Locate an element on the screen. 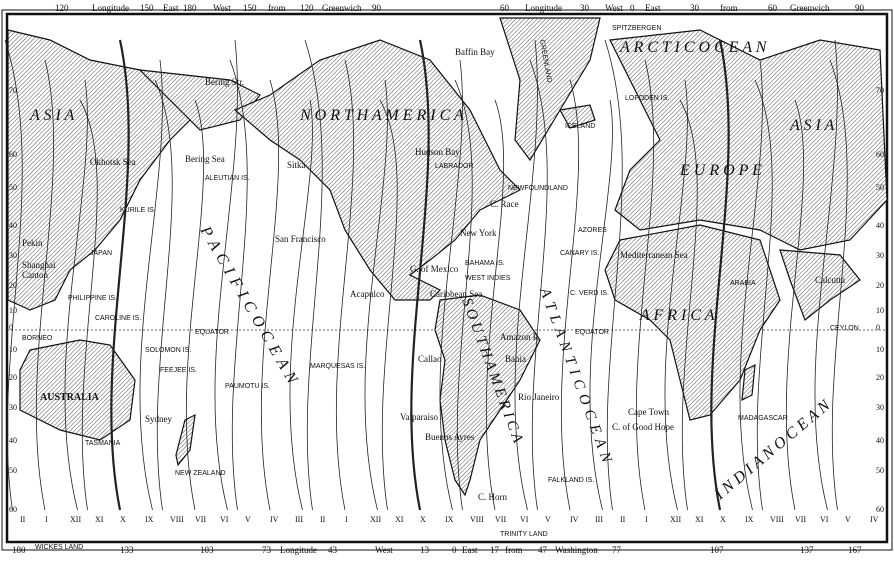 Image resolution: width=894 pixels, height=562 pixels. bottom-scale-label: 107 is located at coordinates (717, 550).